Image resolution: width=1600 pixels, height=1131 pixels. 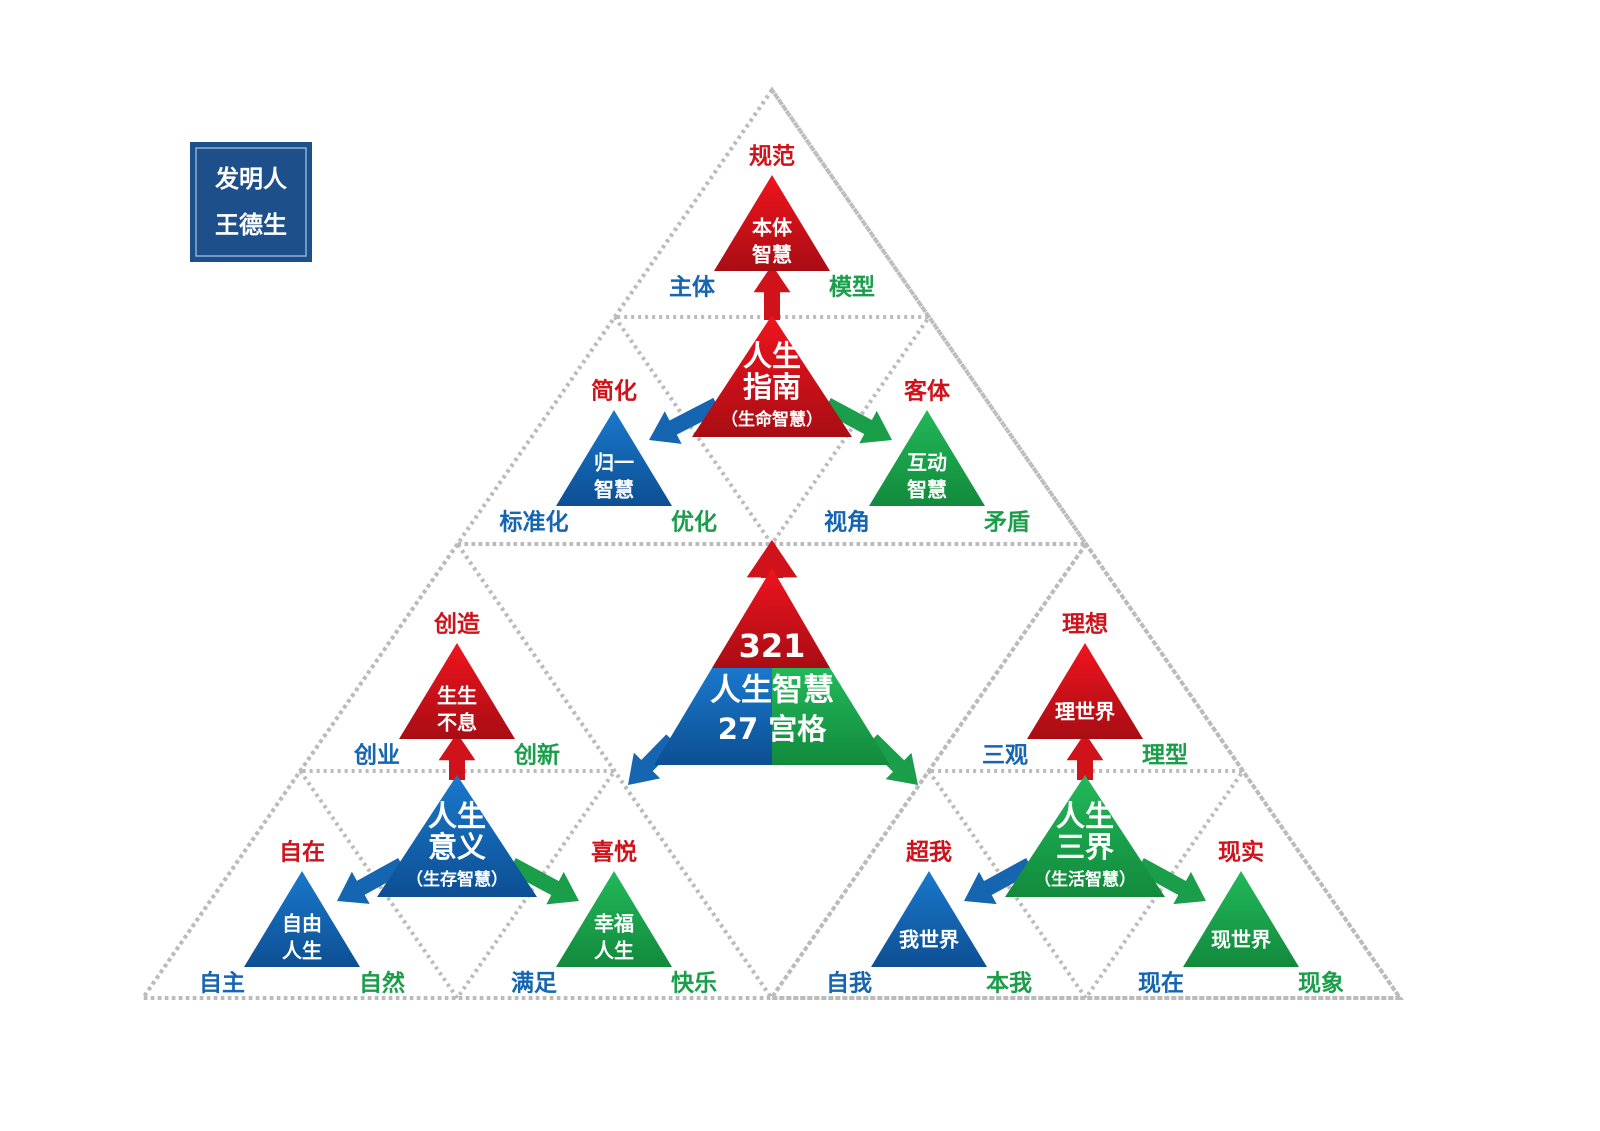 What do you see at coordinates (849, 983) in the screenshot?
I see `satellite-left: 自我` at bounding box center [849, 983].